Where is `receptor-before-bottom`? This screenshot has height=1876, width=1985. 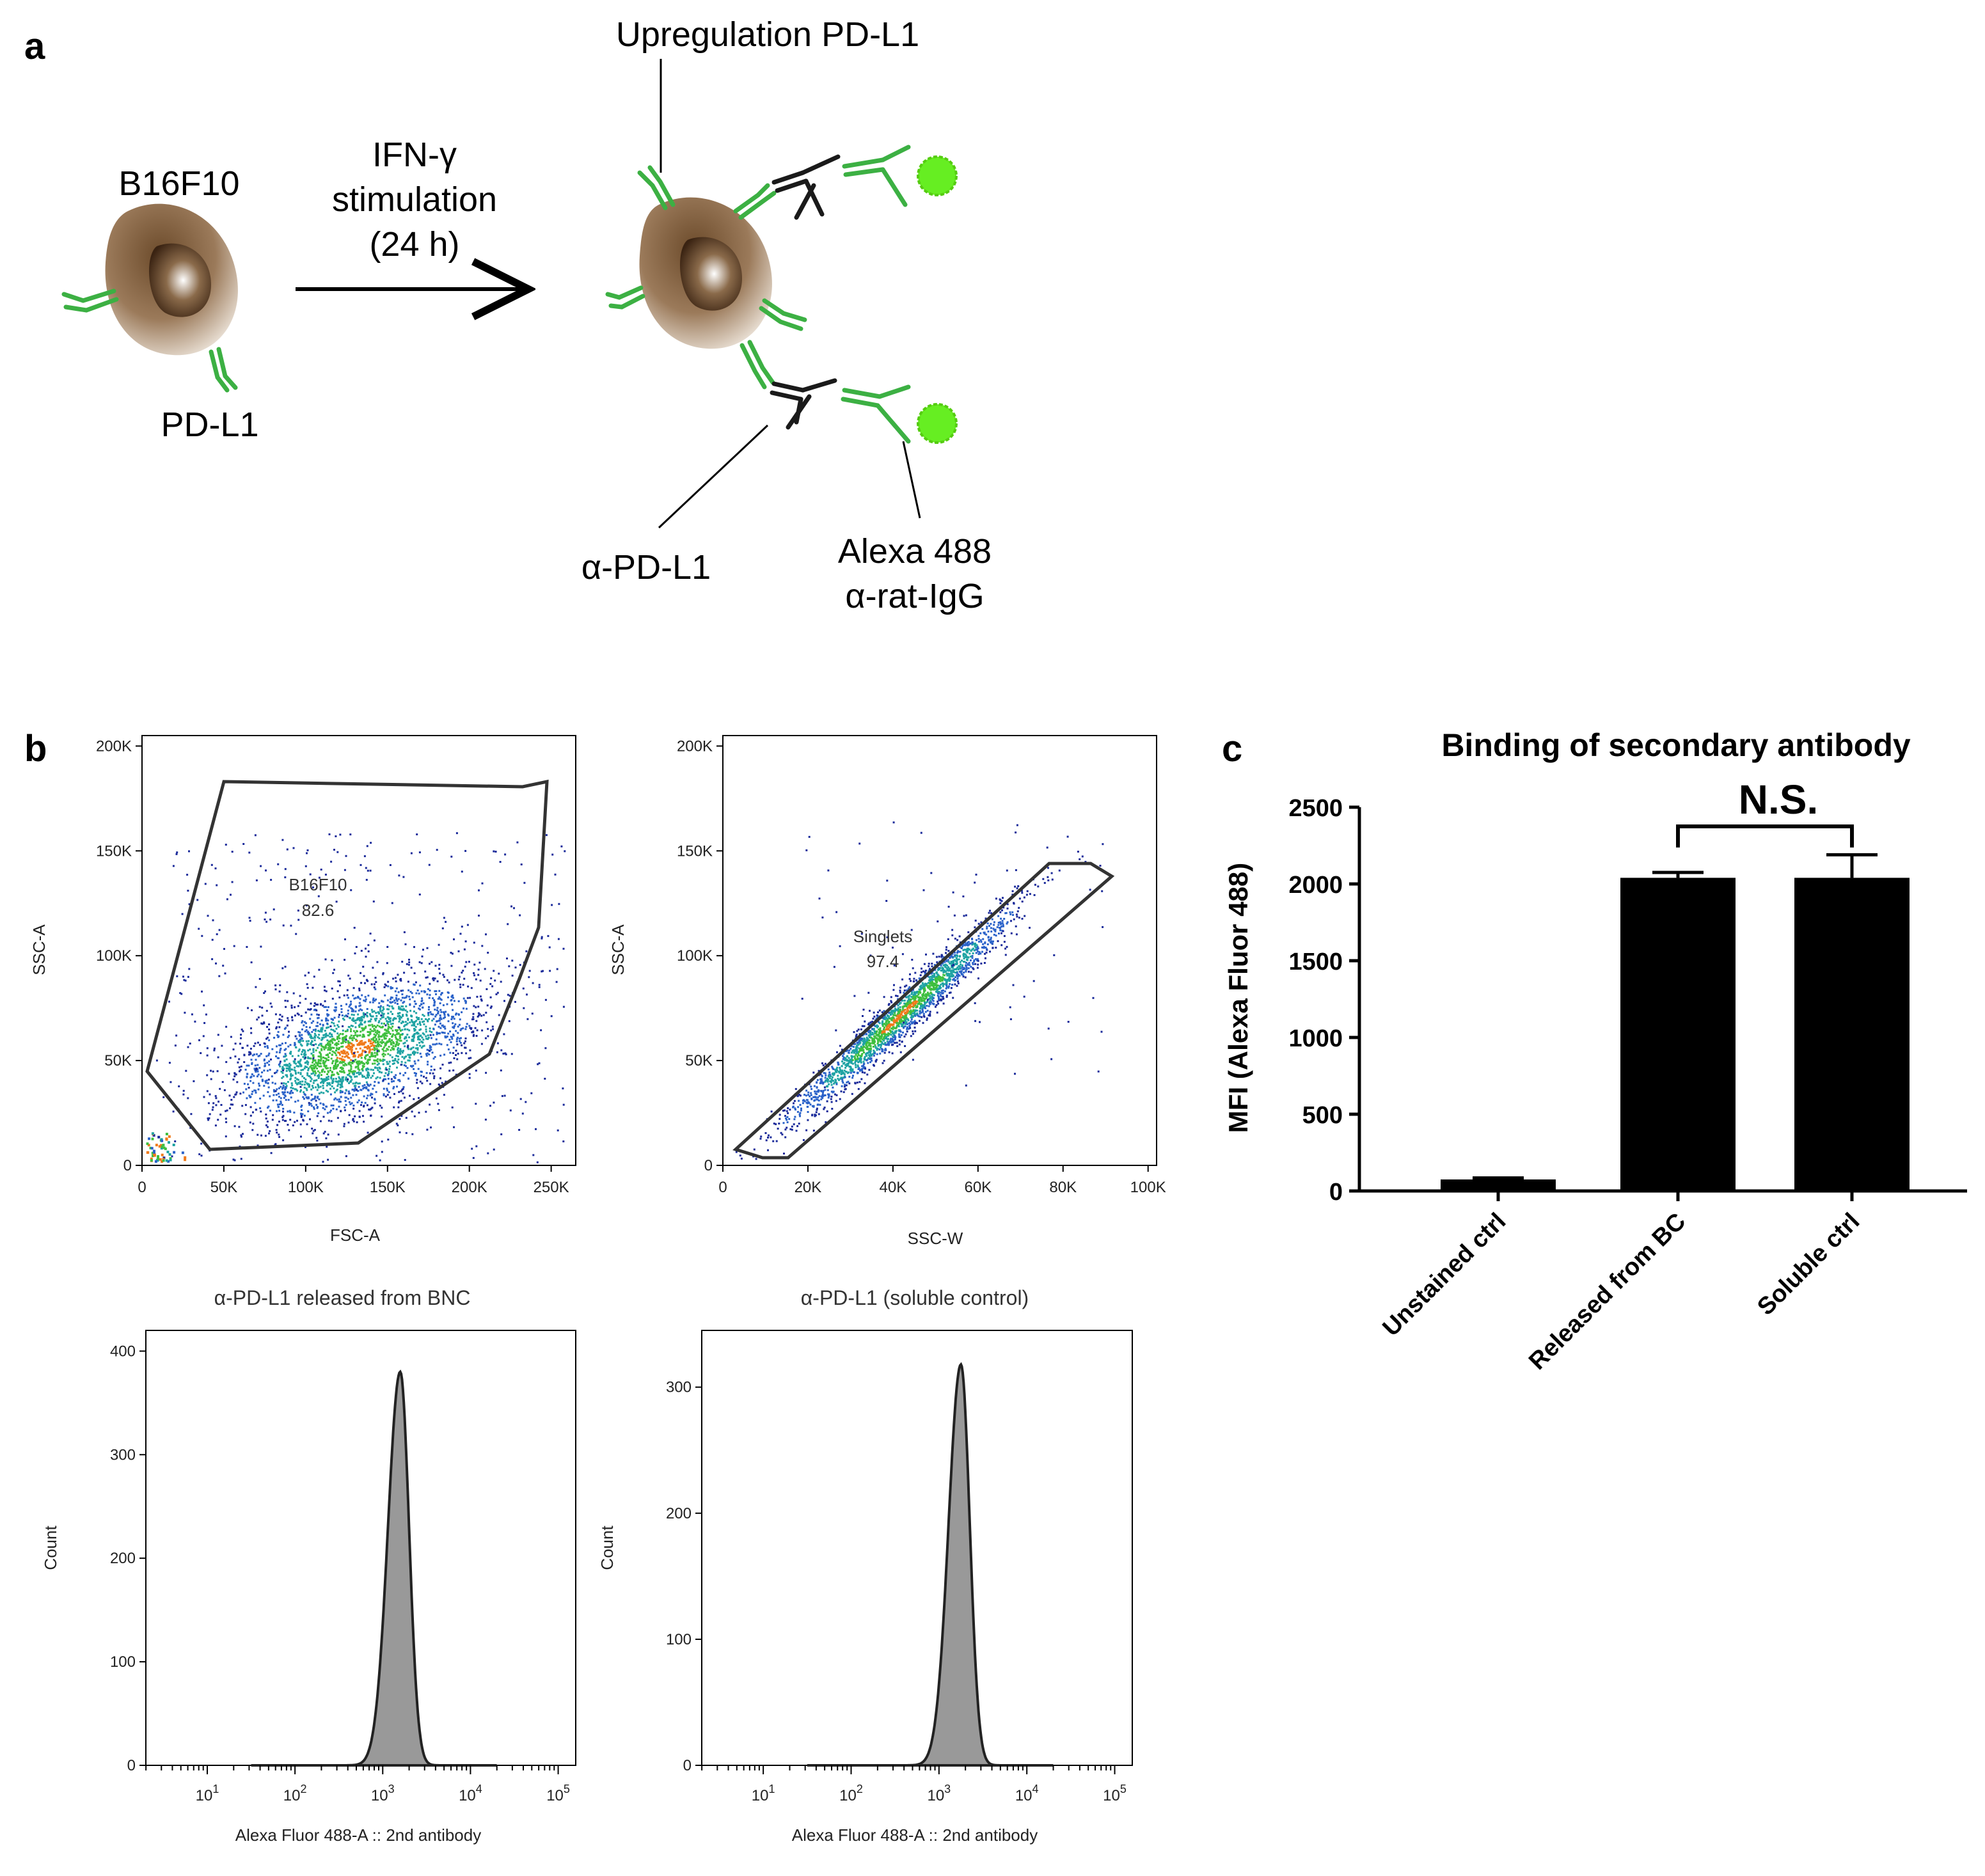 receptor-before-bottom is located at coordinates (223, 370).